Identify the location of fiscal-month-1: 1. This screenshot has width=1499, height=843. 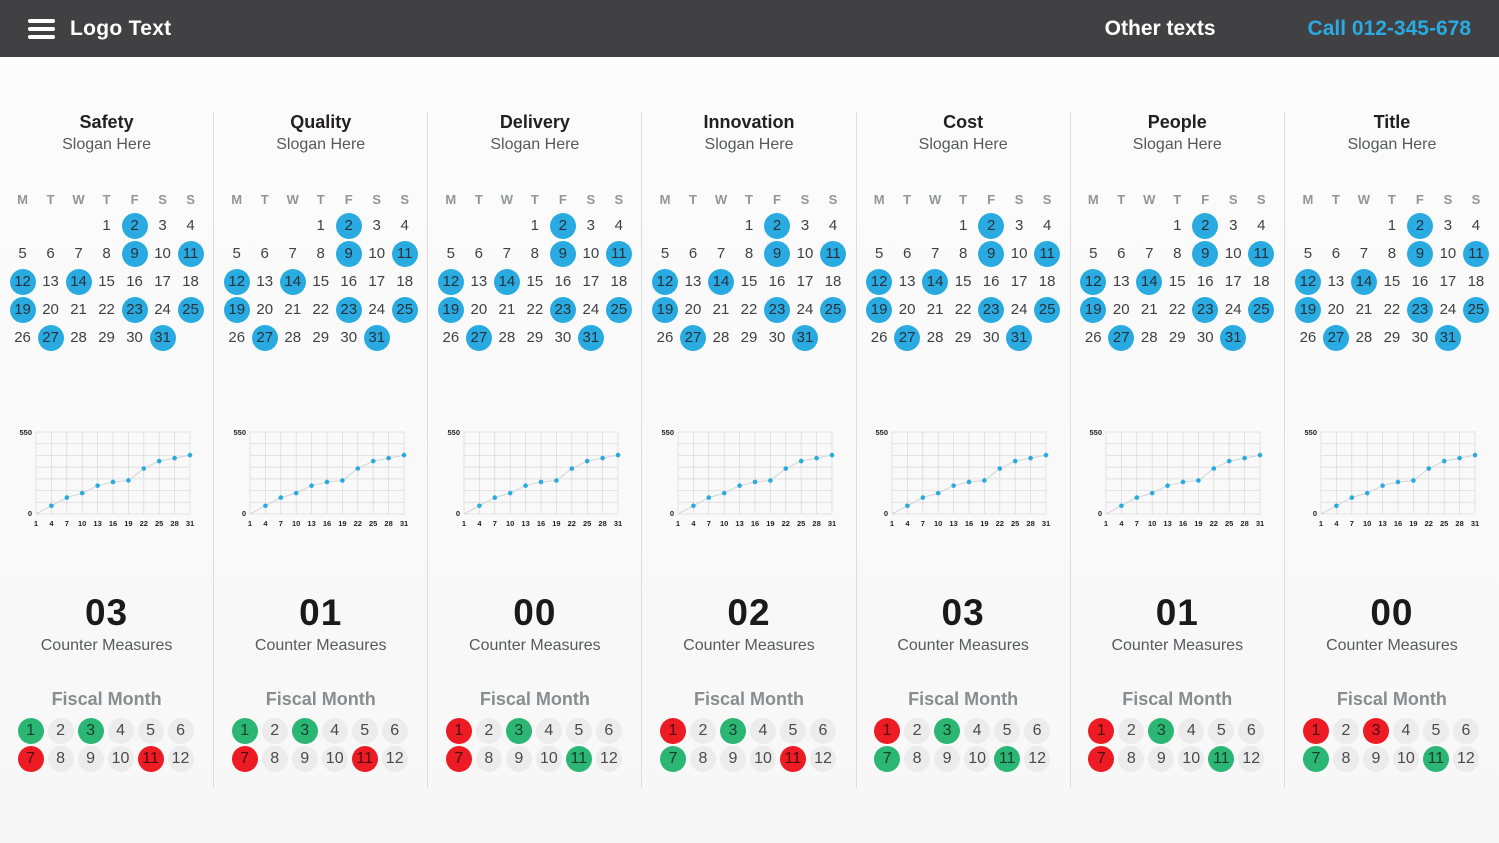
(244, 730).